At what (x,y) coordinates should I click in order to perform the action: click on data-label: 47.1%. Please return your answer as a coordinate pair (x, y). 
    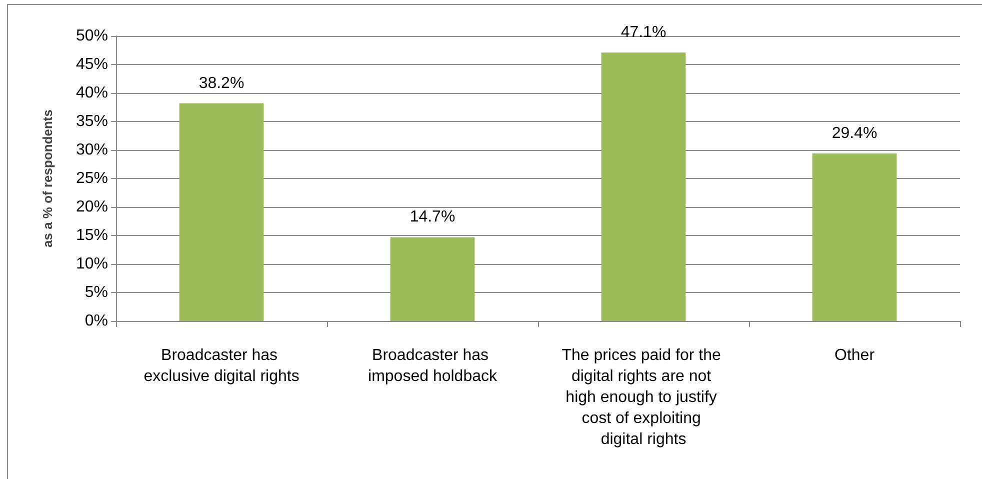
    Looking at the image, I should click on (643, 33).